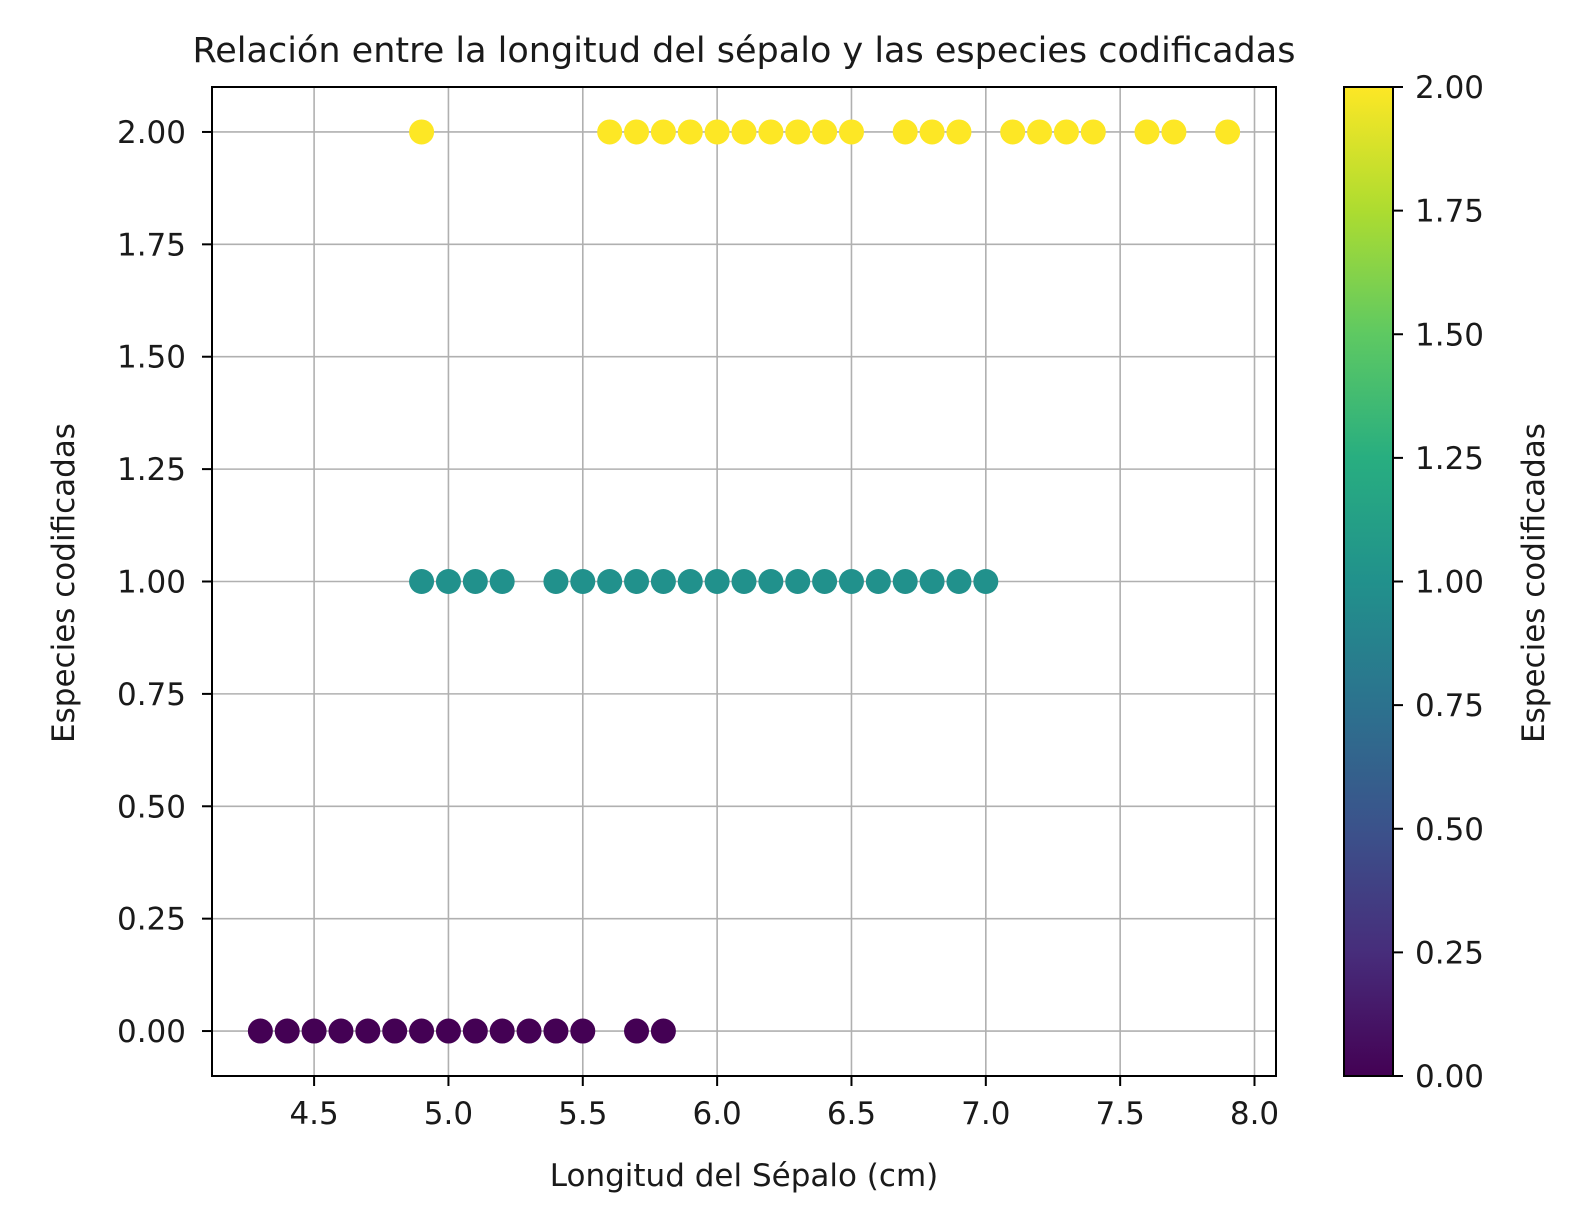  I want to click on x-tick-label: 8.0, so click(1254, 1114).